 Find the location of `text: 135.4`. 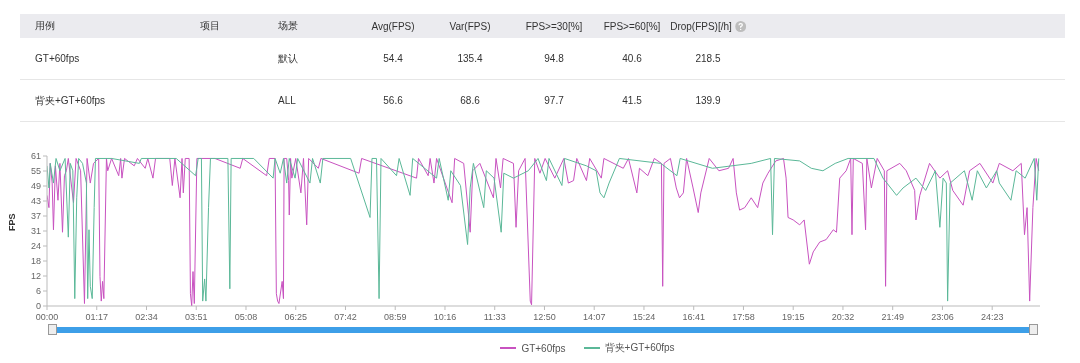

text: 135.4 is located at coordinates (470, 59).